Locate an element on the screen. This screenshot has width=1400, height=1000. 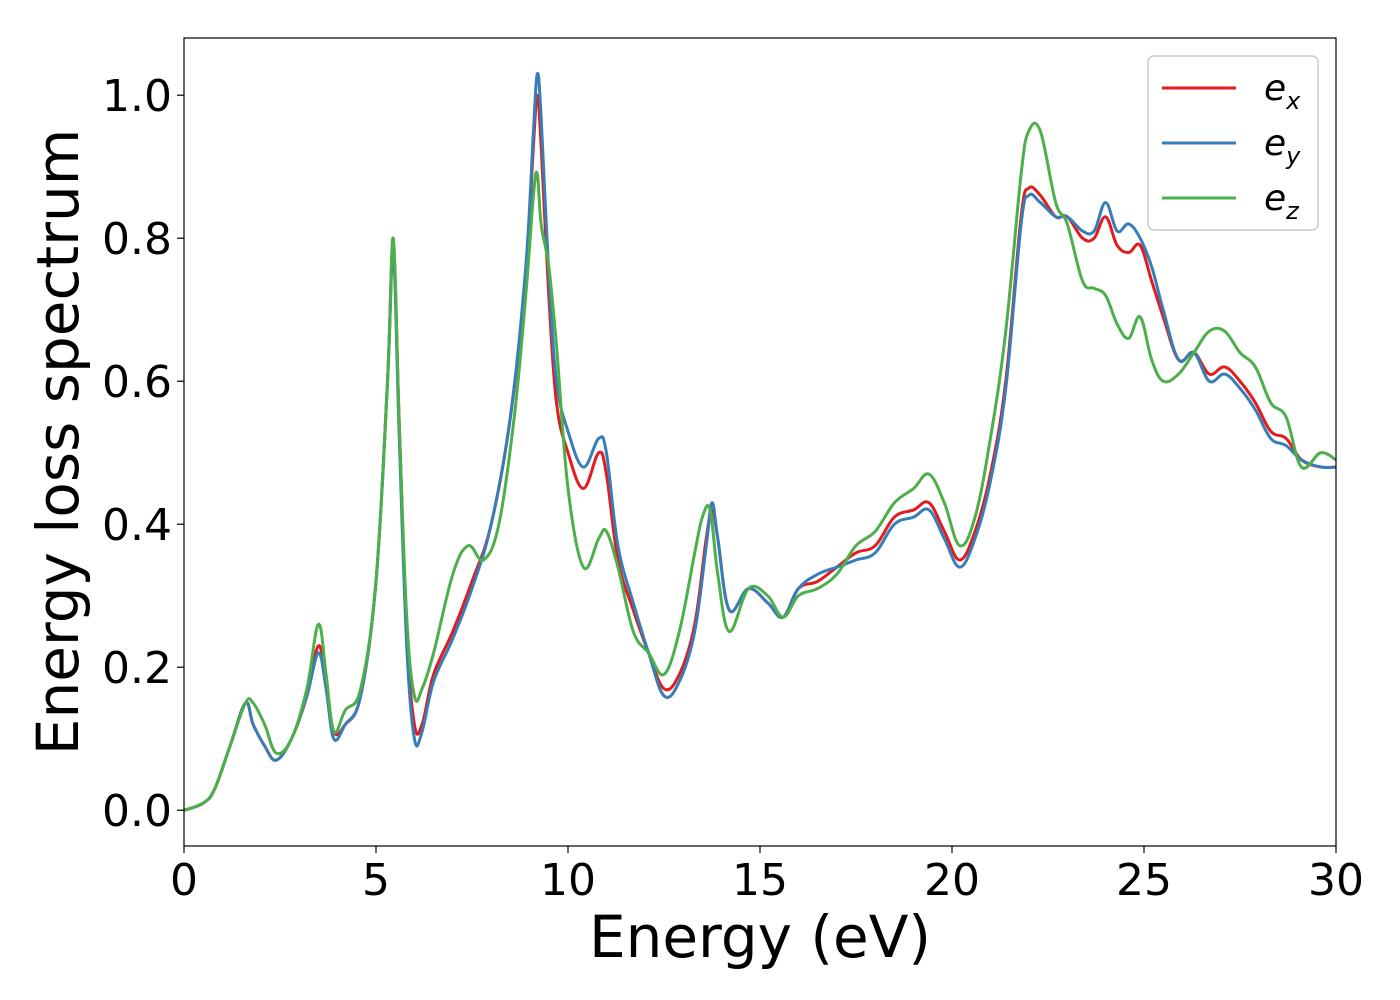
x-tick-label: 15 is located at coordinates (760, 880).